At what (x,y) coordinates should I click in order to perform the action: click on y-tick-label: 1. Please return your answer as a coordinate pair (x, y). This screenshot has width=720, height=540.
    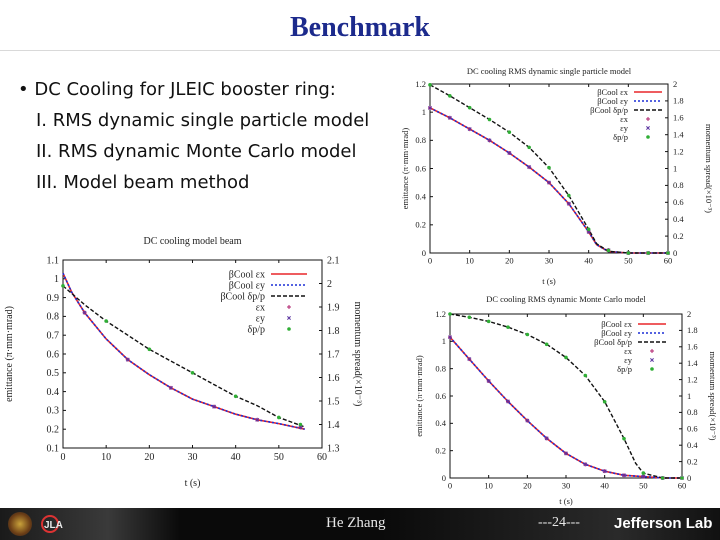
    Looking at the image, I should click on (444, 341).